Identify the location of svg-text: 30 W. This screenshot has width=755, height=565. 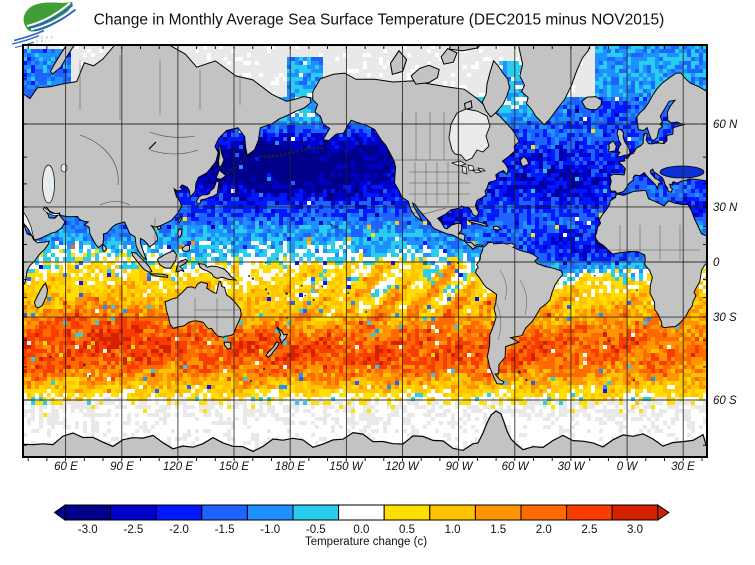
(572, 467).